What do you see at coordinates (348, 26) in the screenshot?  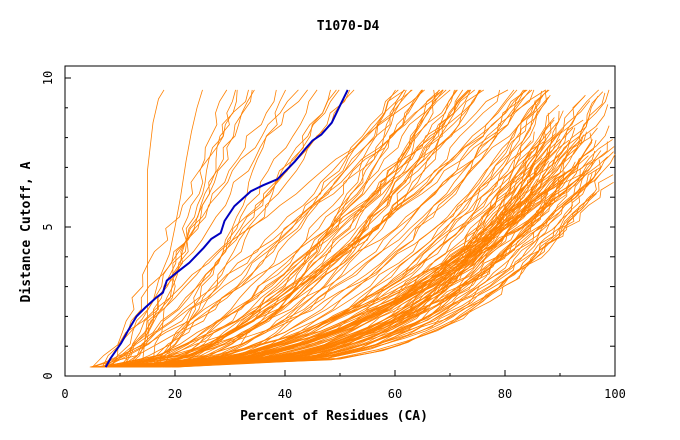 I see `chart-title: T1070-D4` at bounding box center [348, 26].